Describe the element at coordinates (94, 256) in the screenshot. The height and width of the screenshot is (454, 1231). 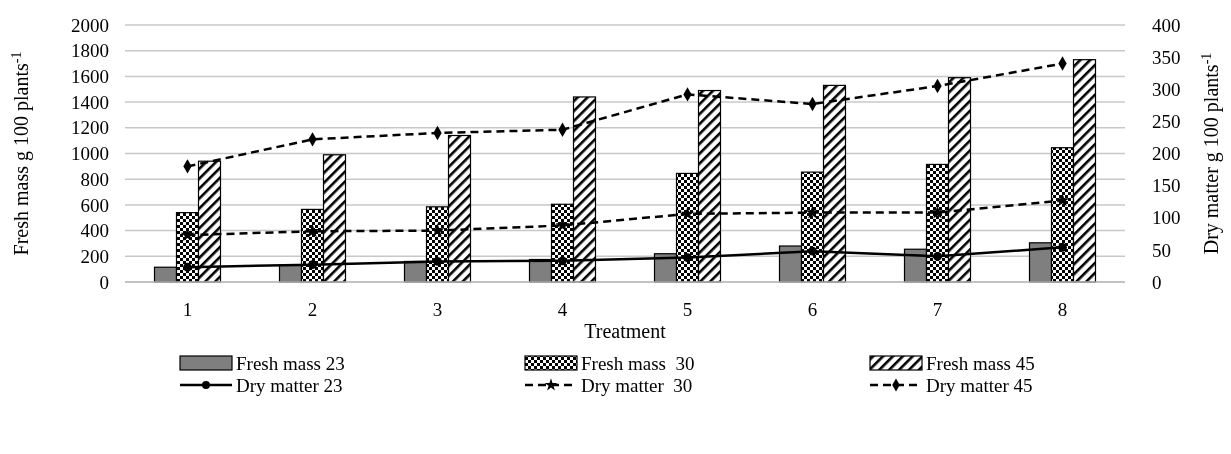
I see `y-tick-label: 200` at that location.